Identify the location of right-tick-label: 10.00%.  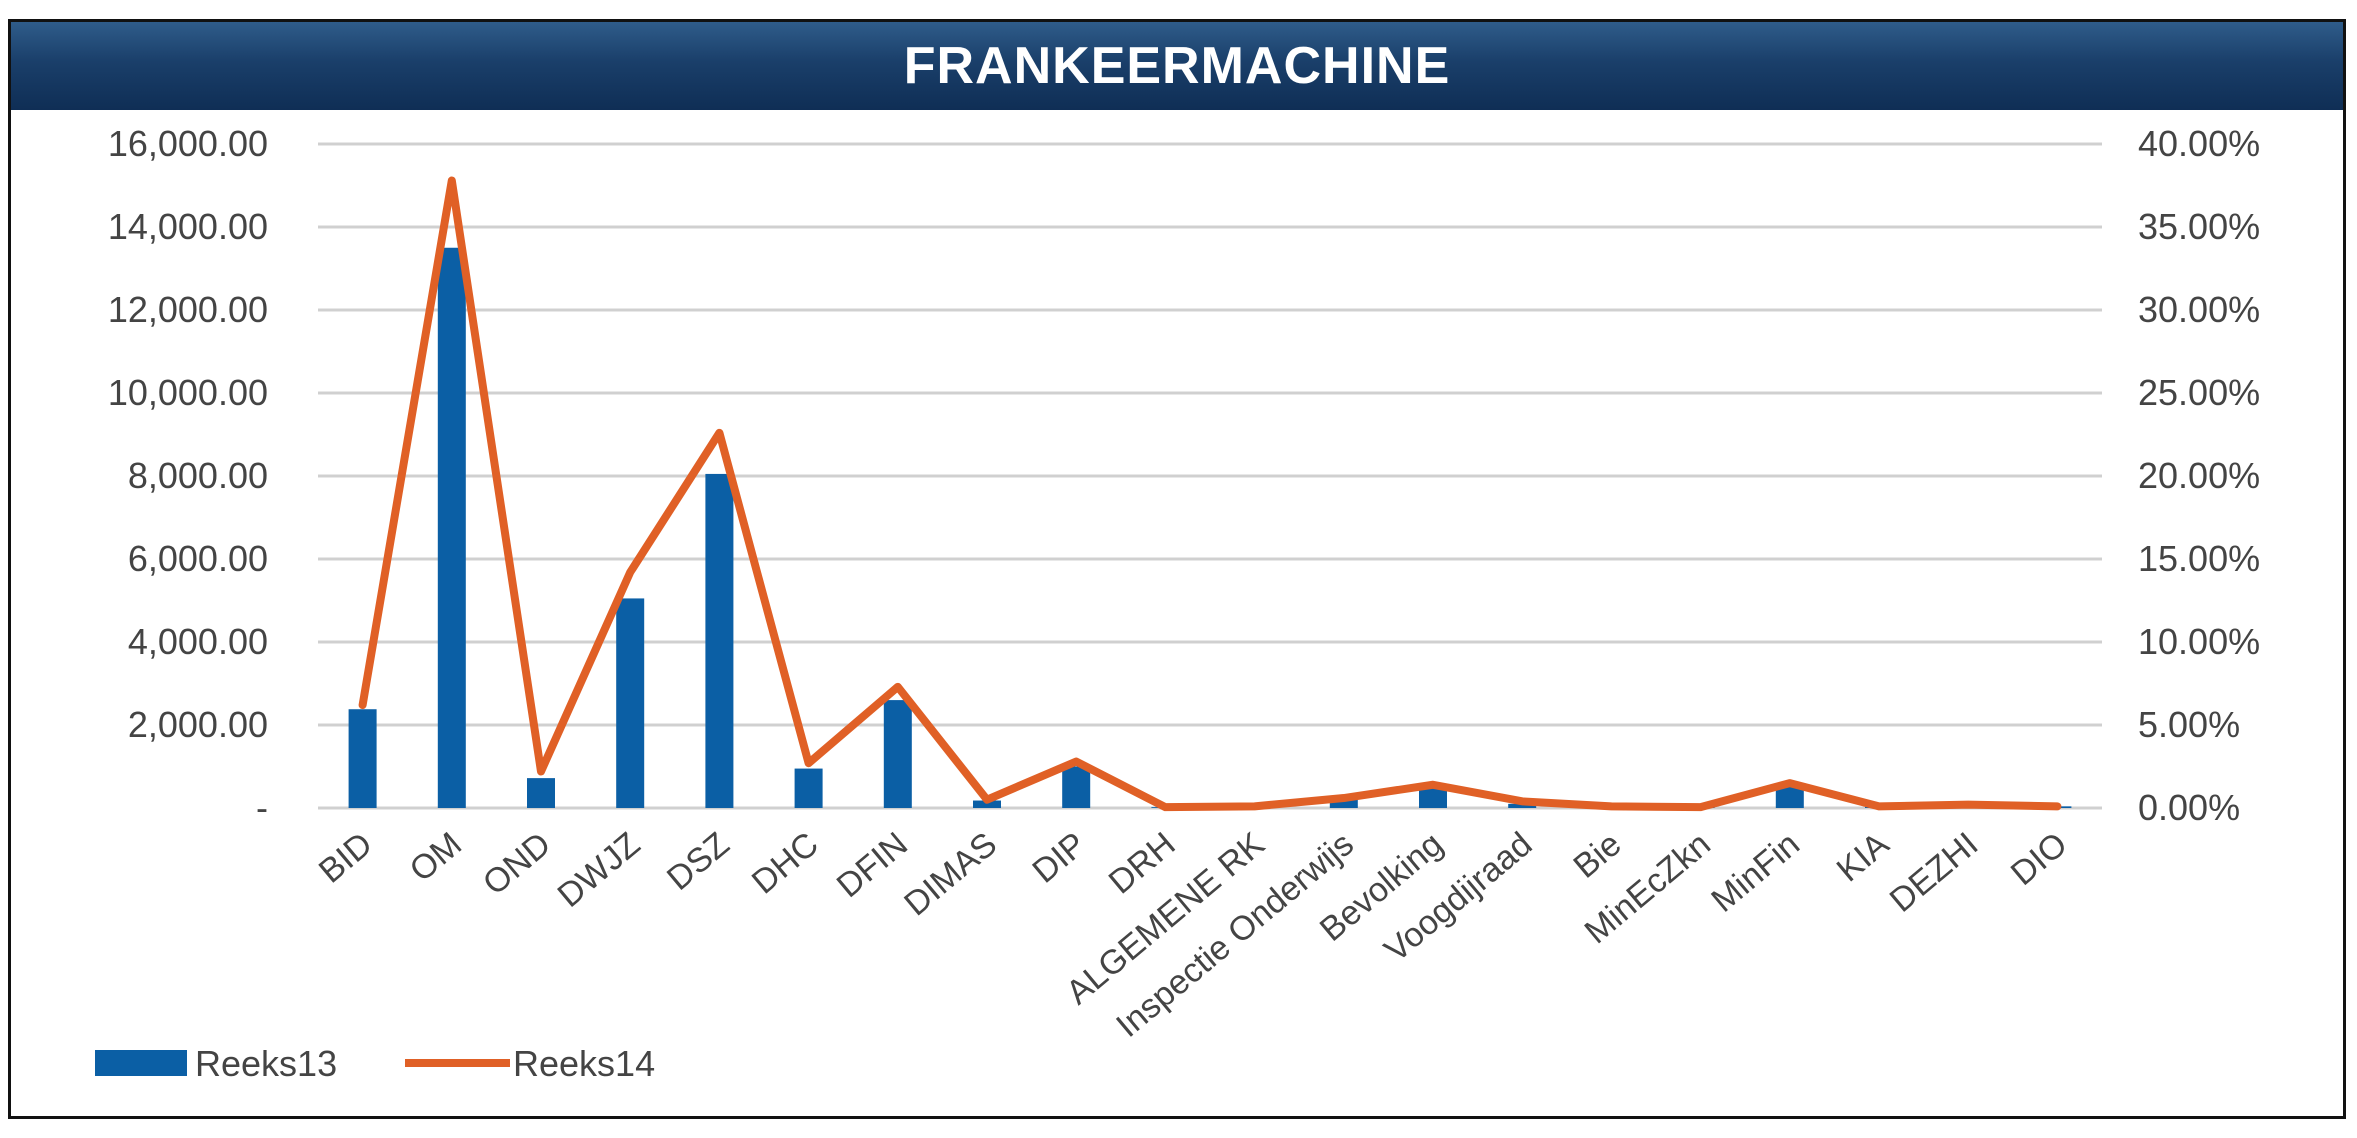
(2199, 641).